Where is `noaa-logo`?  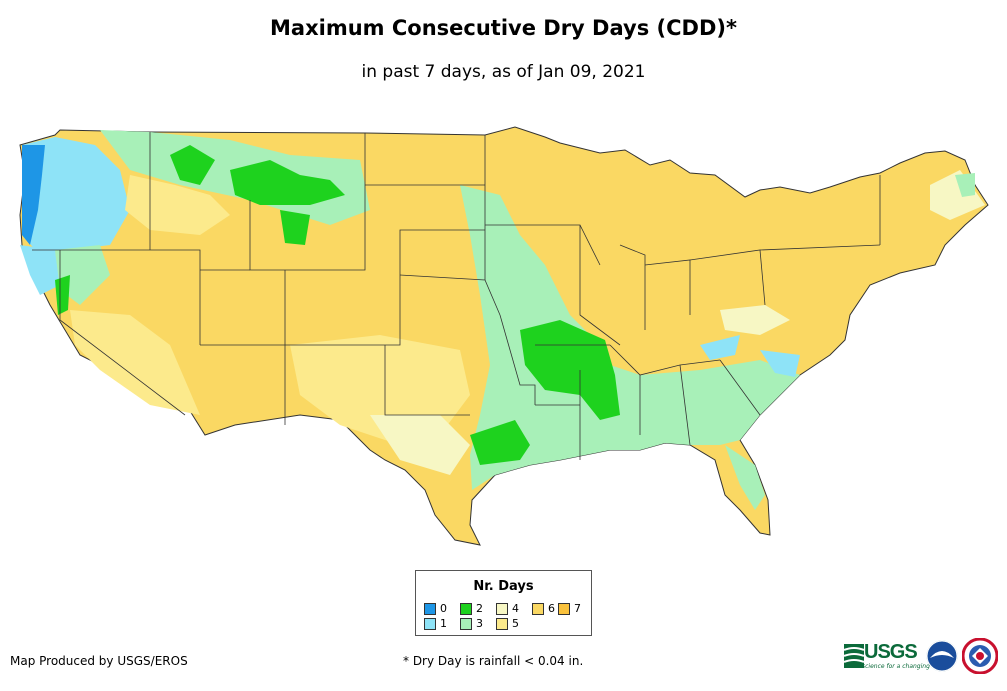 noaa-logo is located at coordinates (942, 656).